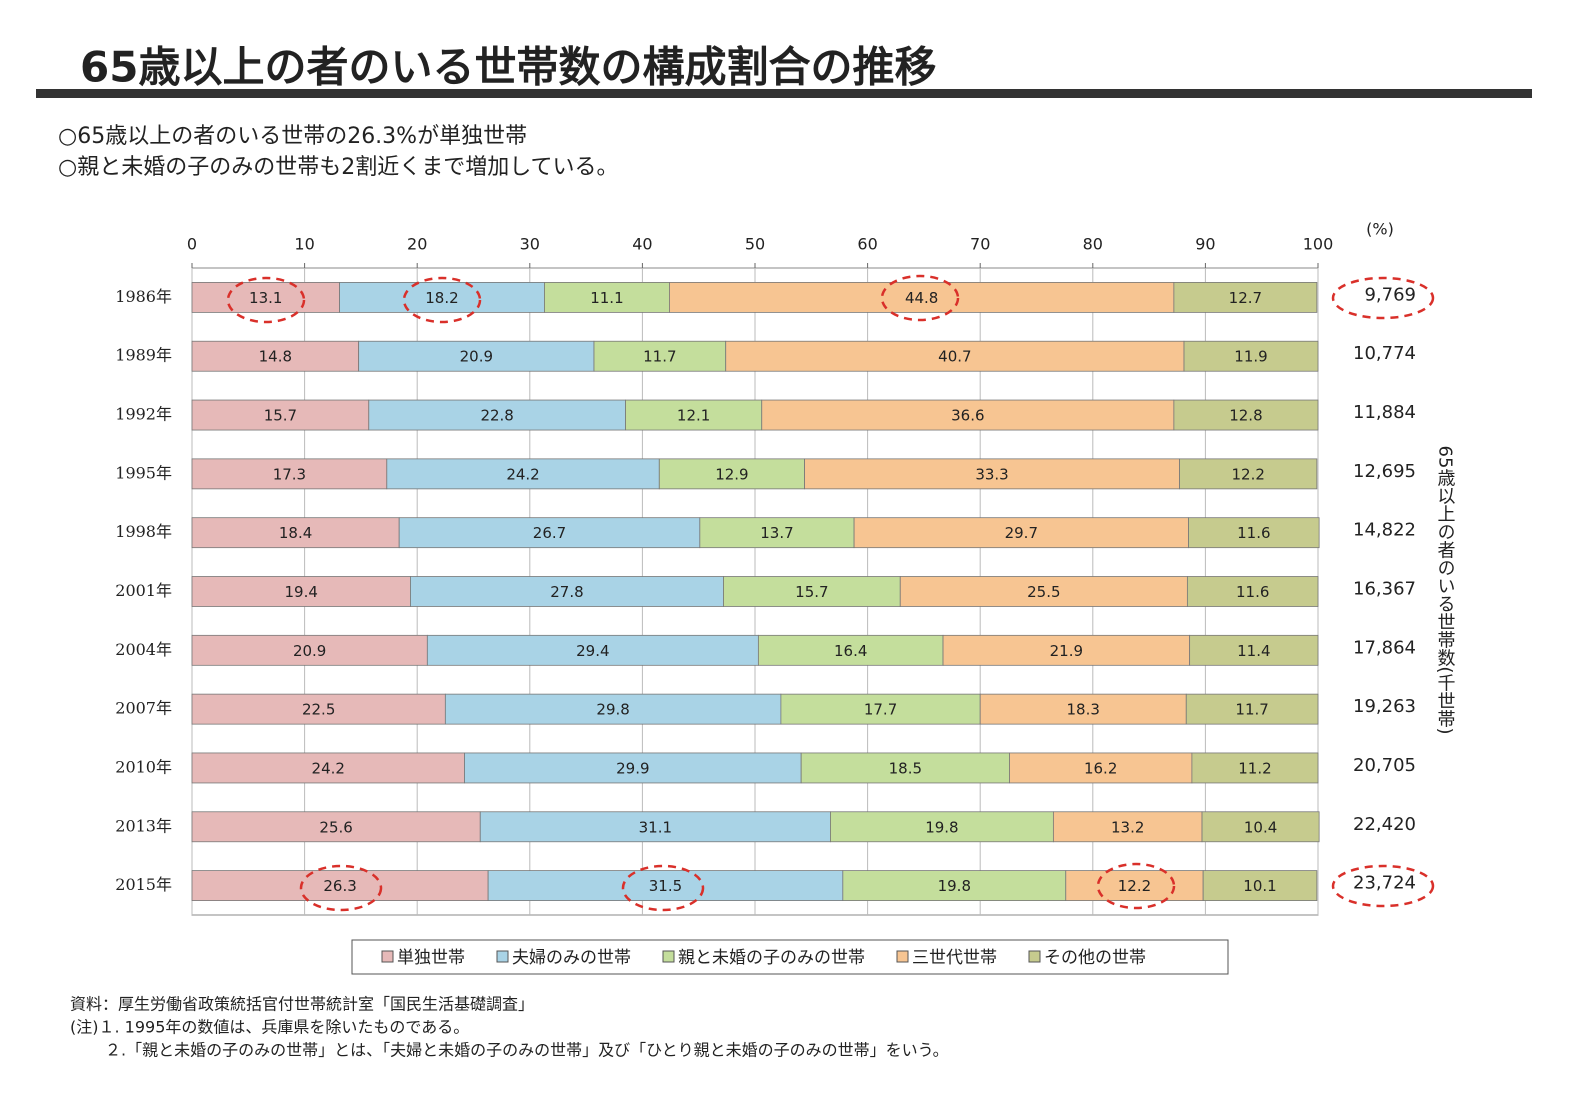 This screenshot has height=1106, width=1589. I want to click on value-label: 29.7, so click(1021, 533).